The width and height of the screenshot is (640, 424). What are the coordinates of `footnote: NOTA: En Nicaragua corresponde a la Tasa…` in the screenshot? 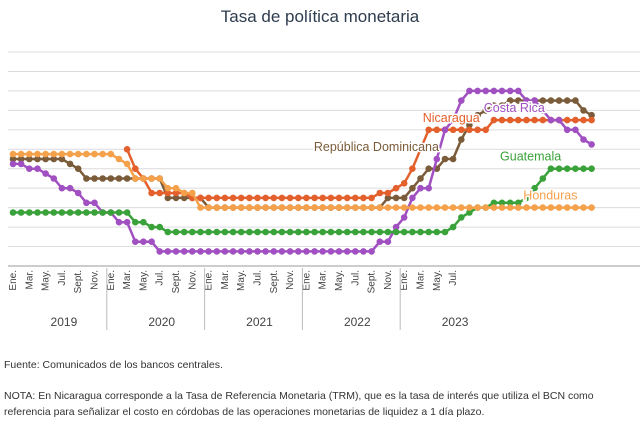 It's located at (299, 404).